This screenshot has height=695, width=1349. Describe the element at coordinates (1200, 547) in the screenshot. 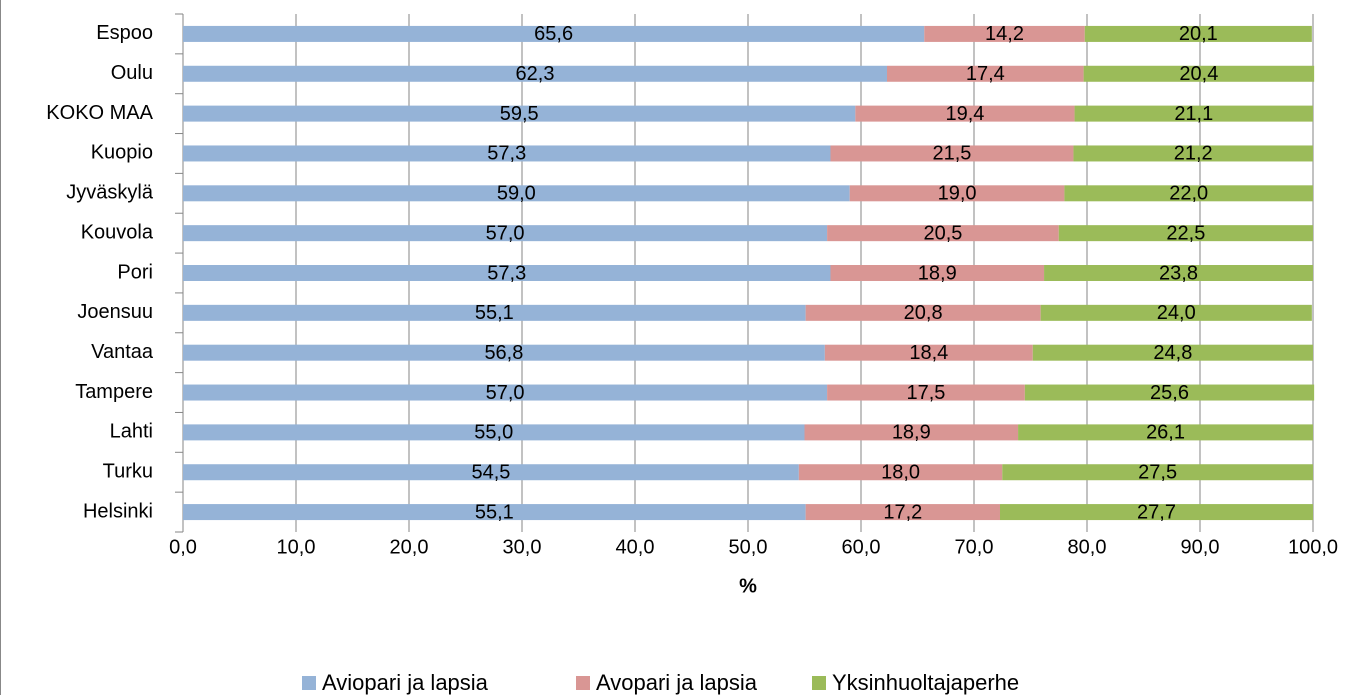

I see `x-tick-label: 90,0` at that location.